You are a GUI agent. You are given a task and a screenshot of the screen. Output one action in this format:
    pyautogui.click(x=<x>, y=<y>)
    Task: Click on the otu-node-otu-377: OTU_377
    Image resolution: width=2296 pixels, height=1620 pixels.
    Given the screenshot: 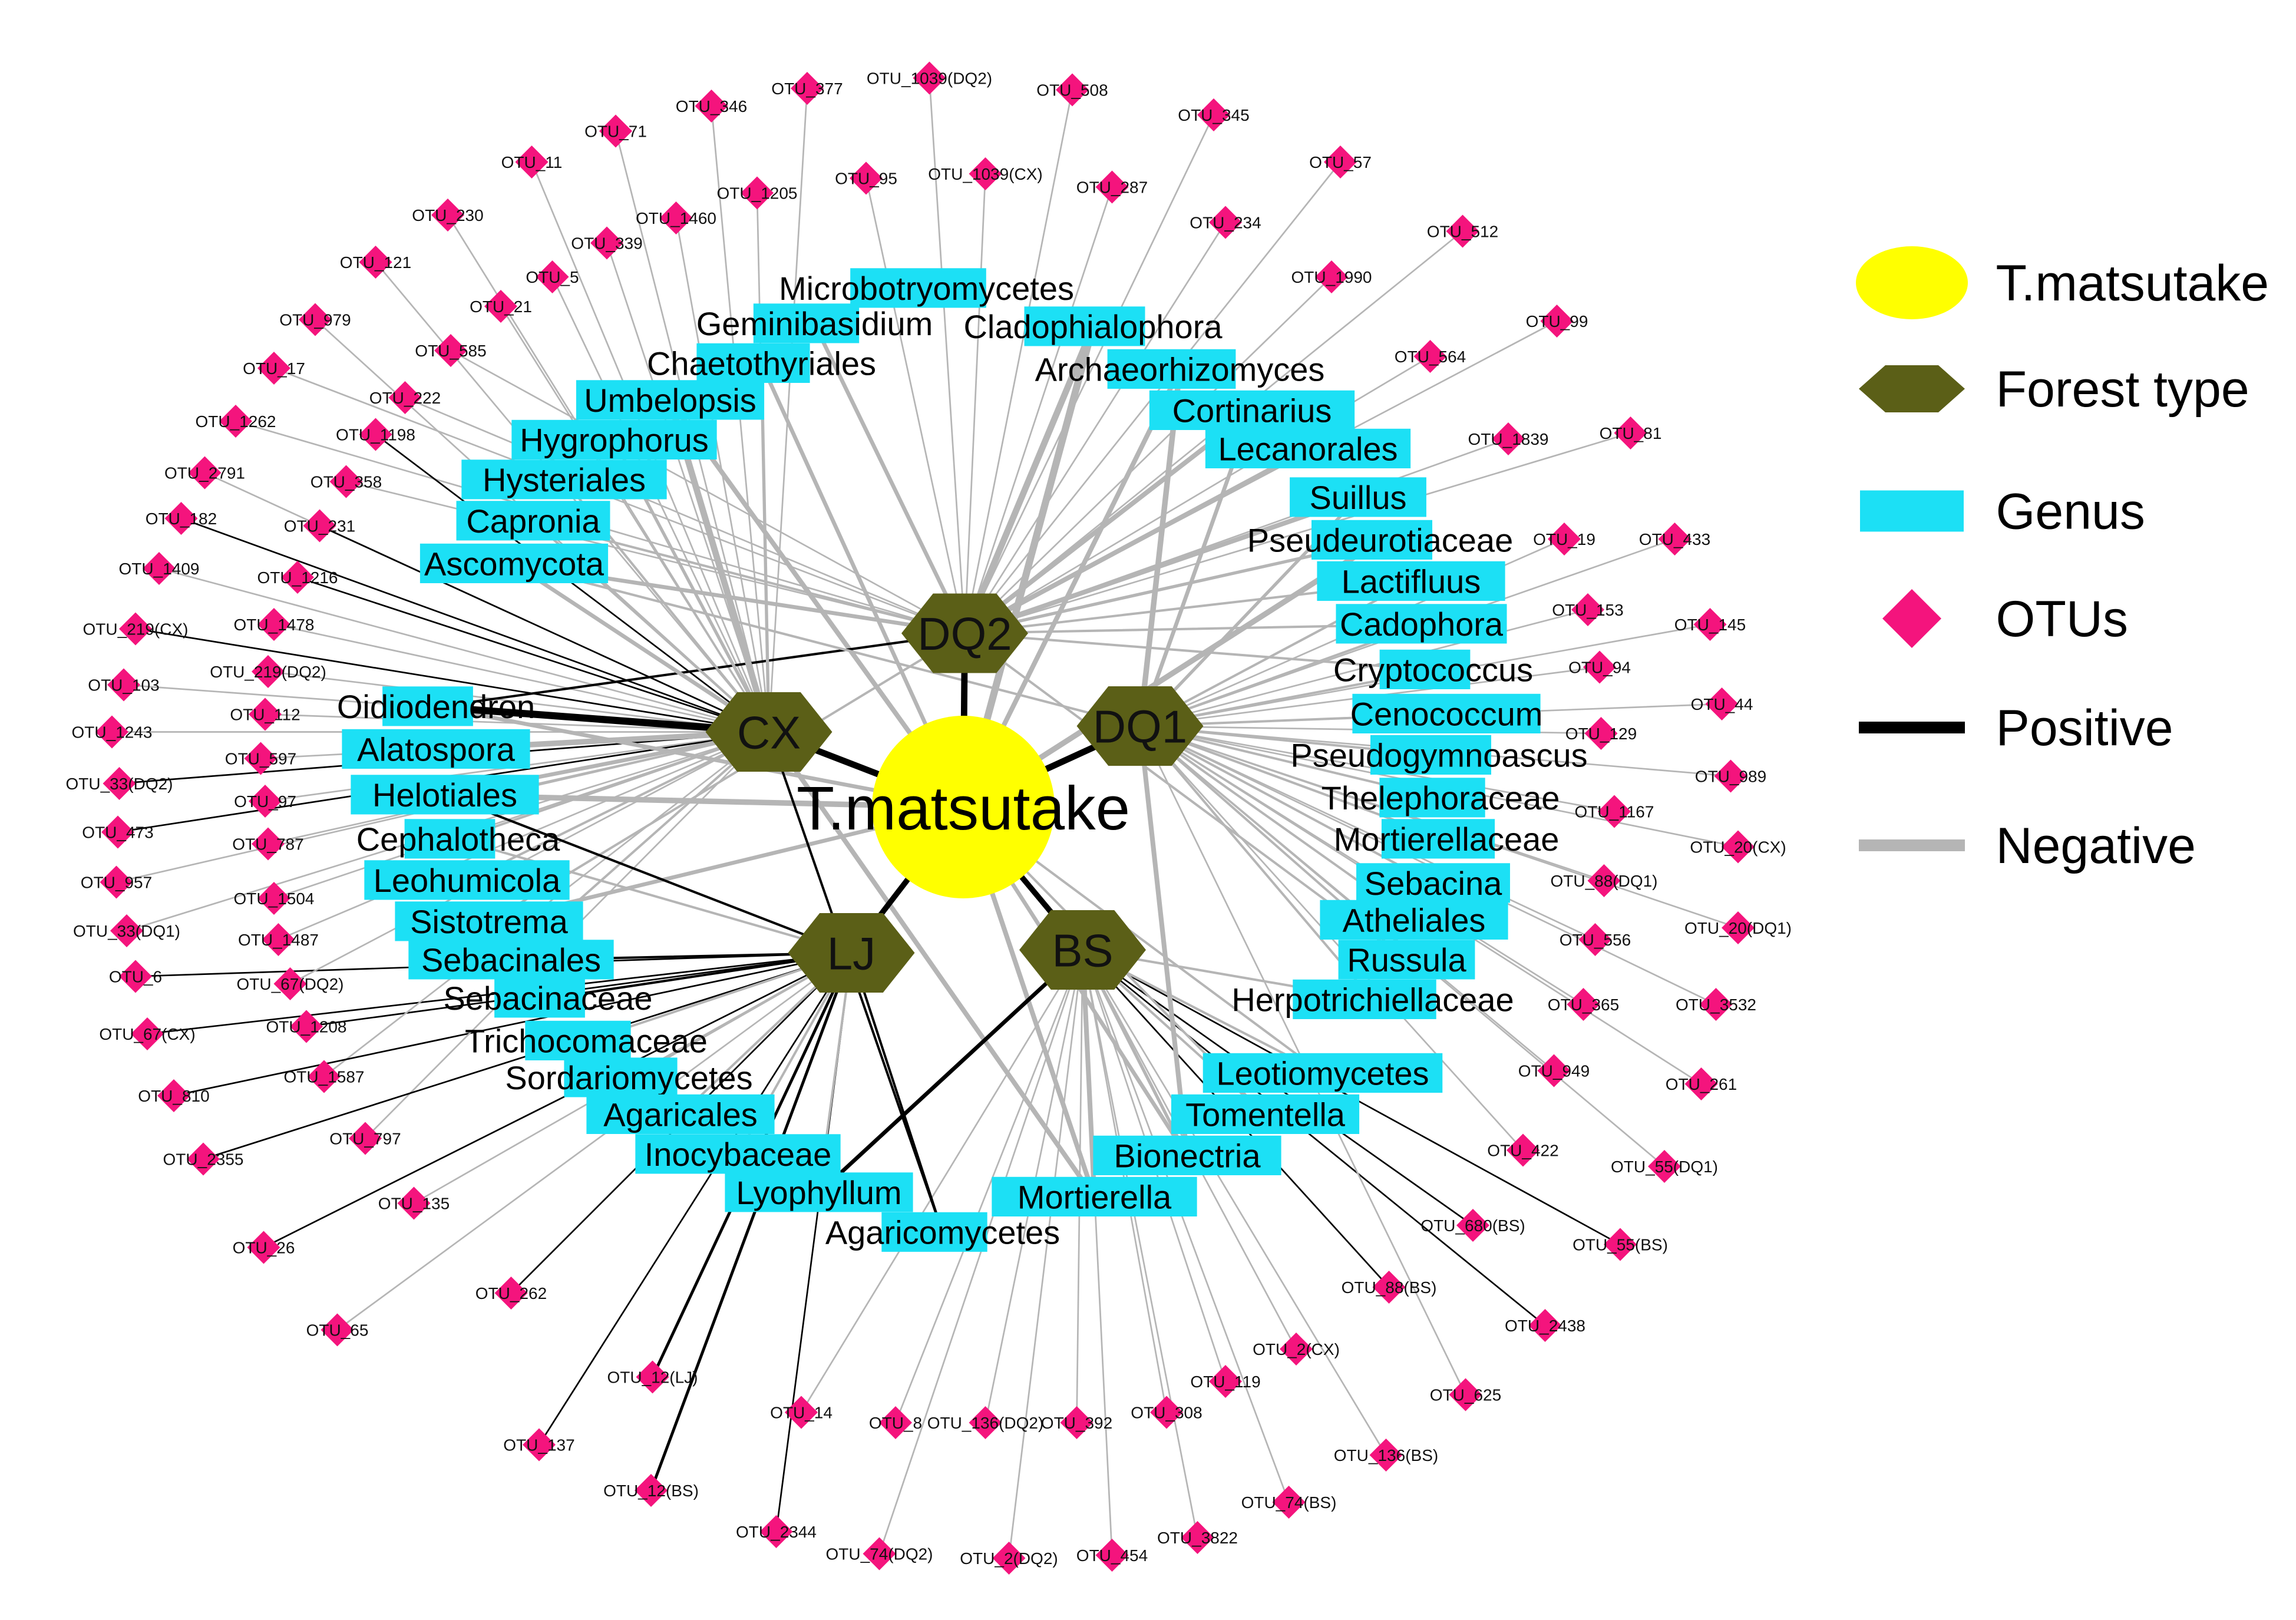 What is the action you would take?
    pyautogui.click(x=807, y=88)
    